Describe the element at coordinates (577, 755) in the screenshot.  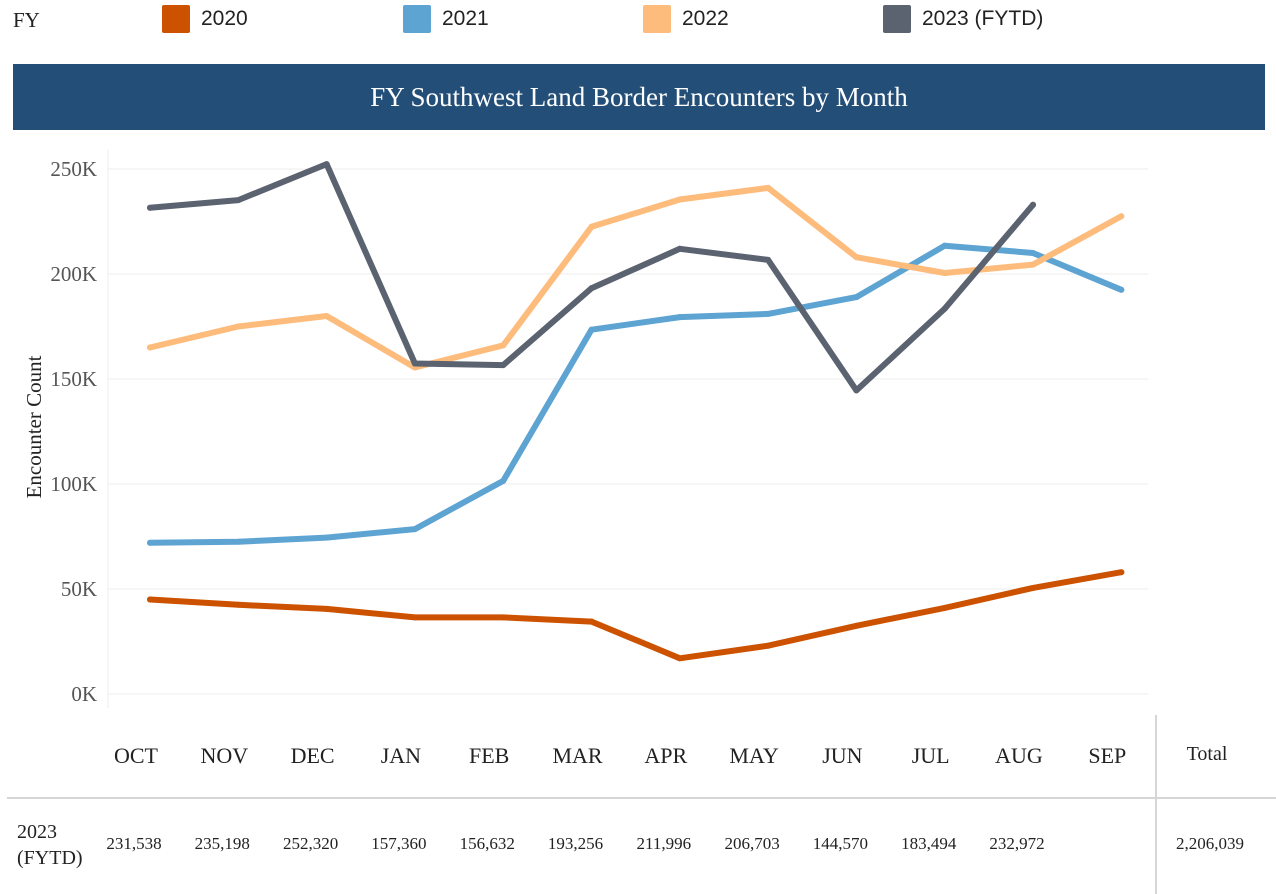
I see `month-label: MAR` at that location.